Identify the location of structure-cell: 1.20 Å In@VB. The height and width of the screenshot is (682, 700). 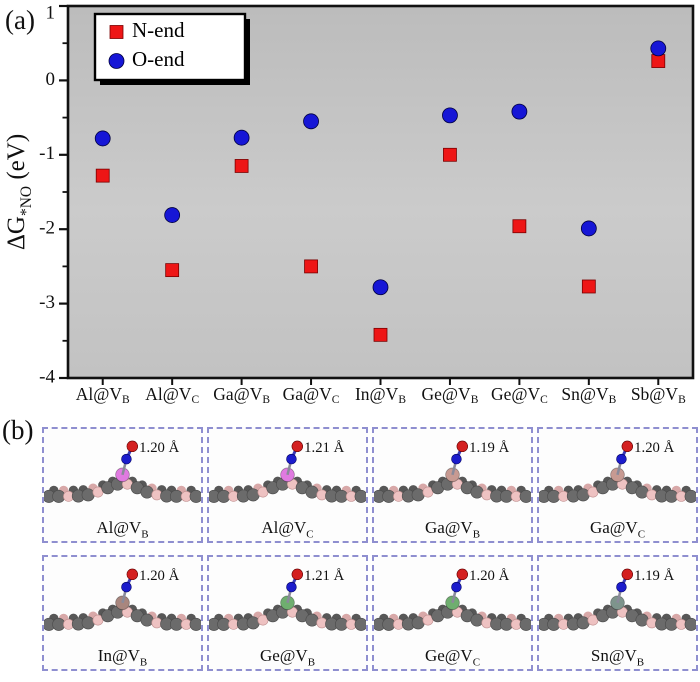
(122, 613).